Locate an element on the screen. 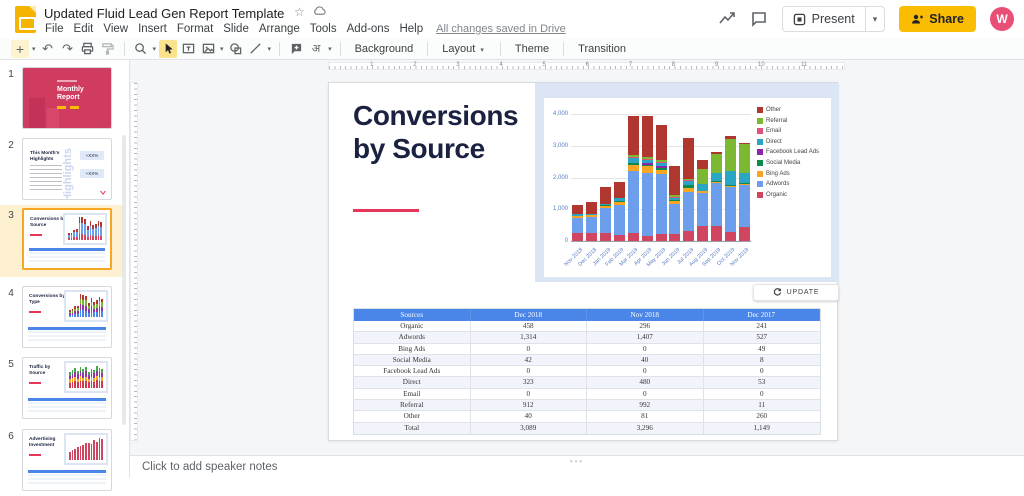 This screenshot has height=496, width=1024. present-options-caret: ▾ is located at coordinates (875, 18).